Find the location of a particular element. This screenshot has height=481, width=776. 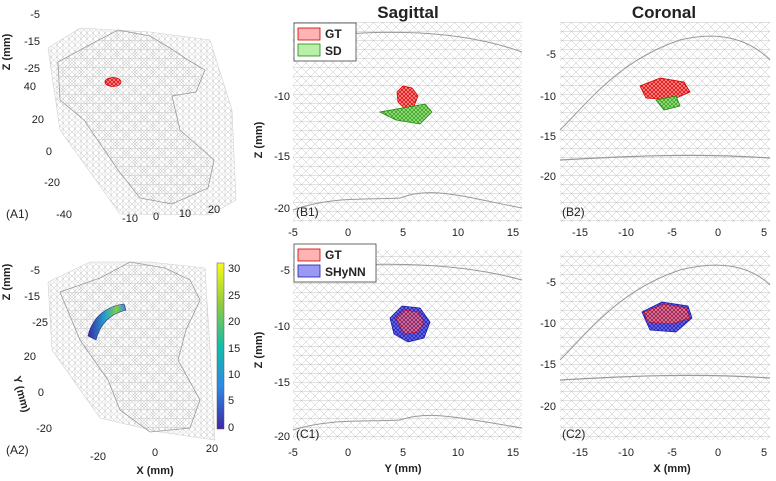

a2-y-label: Y (mm) is located at coordinates (20, 394).